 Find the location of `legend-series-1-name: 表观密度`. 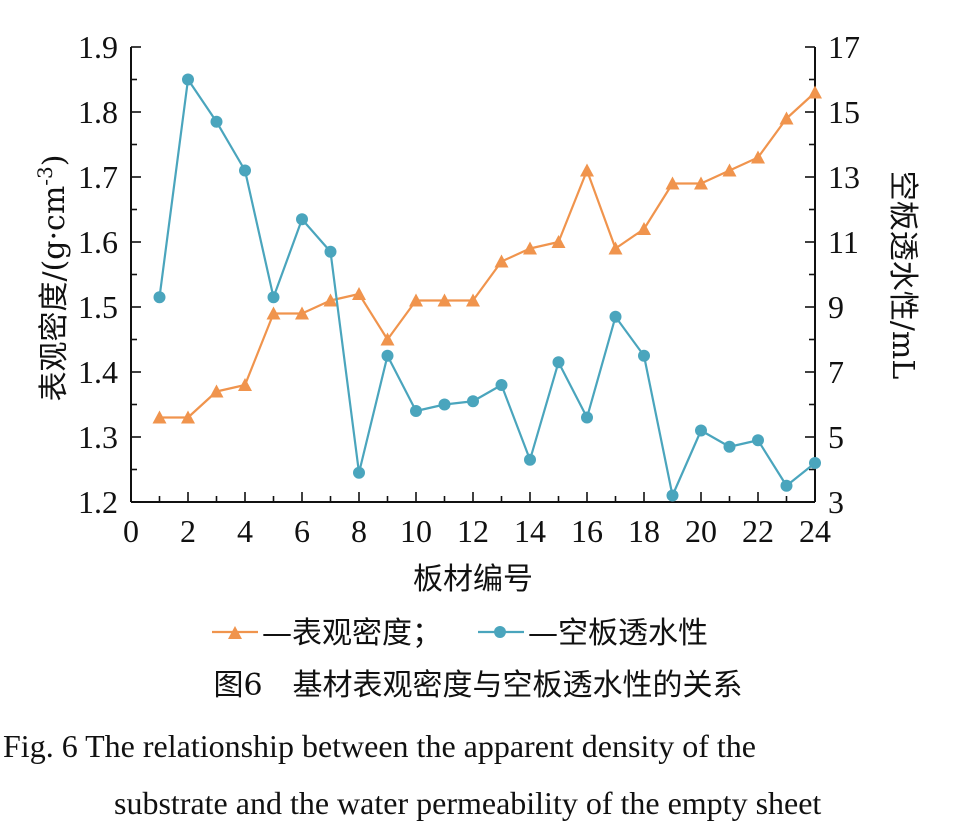

legend-series-1-name: 表观密度 is located at coordinates (352, 633).